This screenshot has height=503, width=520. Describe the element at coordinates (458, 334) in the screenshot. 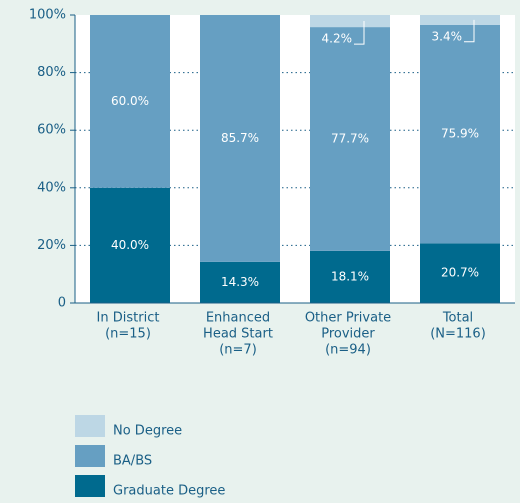

I see `x-tick-label: (N=116)` at that location.